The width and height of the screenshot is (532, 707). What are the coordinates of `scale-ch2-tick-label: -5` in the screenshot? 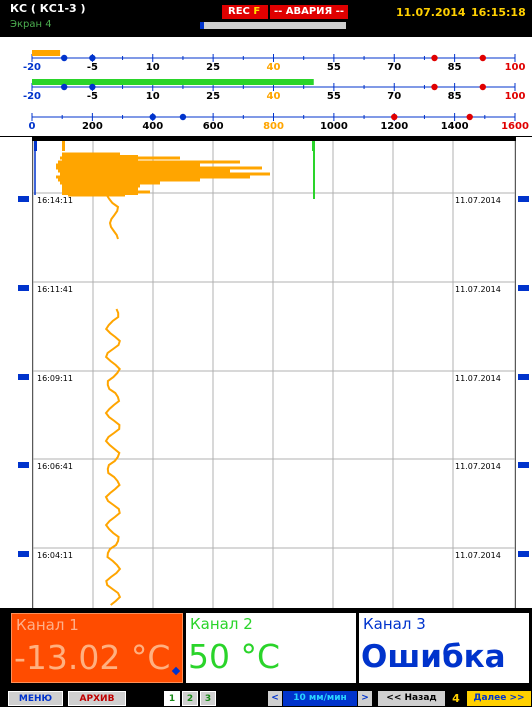 It's located at (92, 96).